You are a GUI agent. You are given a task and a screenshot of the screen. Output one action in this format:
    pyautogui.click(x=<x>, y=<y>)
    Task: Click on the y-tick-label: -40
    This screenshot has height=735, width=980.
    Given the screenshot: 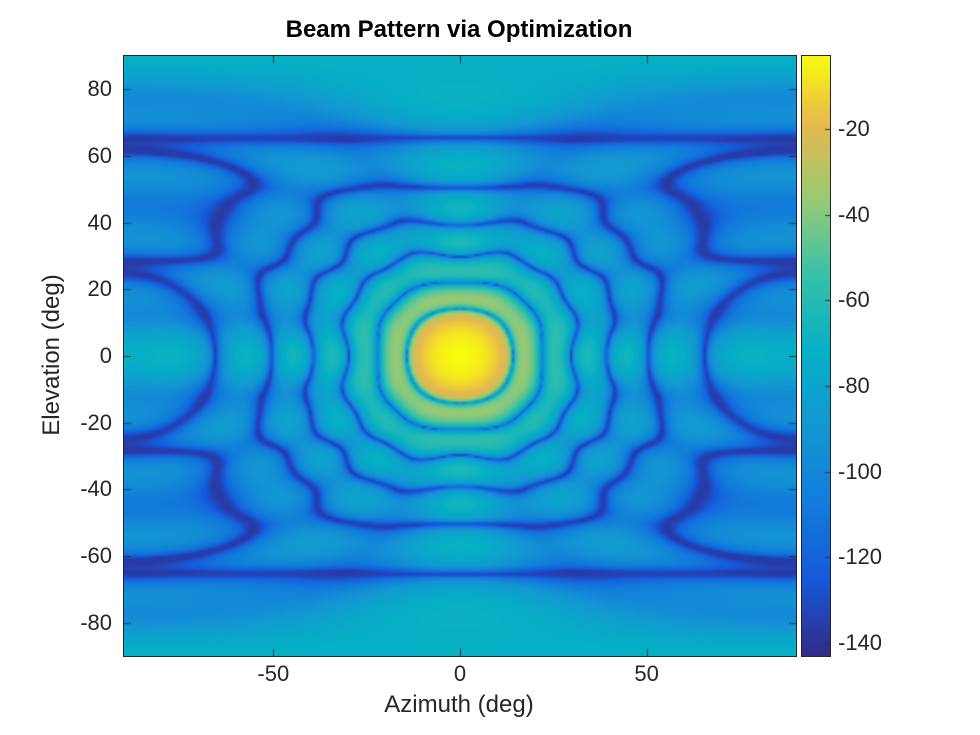 What is the action you would take?
    pyautogui.click(x=96, y=489)
    